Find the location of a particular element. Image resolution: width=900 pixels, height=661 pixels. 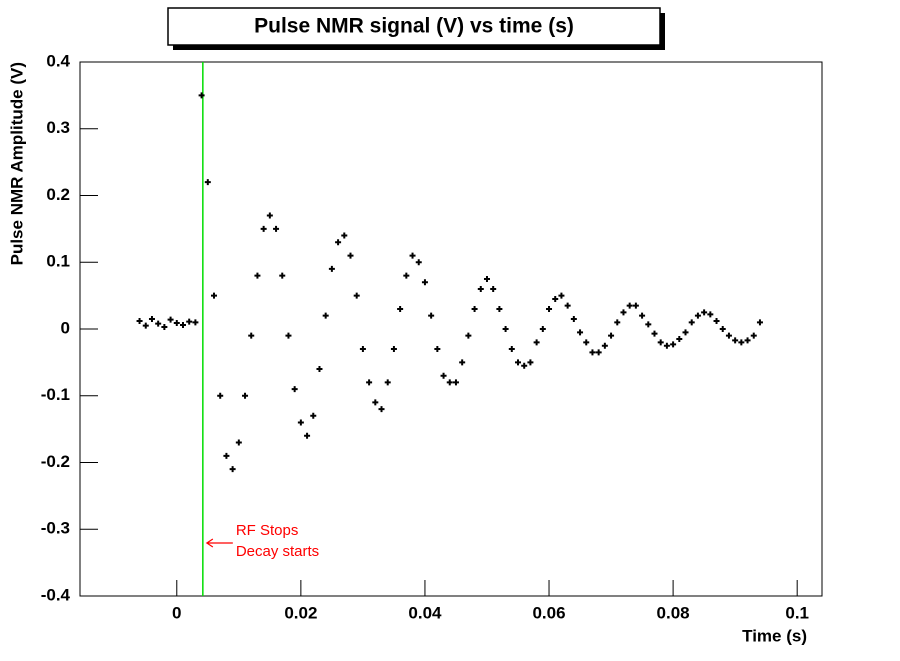

y-tick-label: -0.2 is located at coordinates (55, 461).